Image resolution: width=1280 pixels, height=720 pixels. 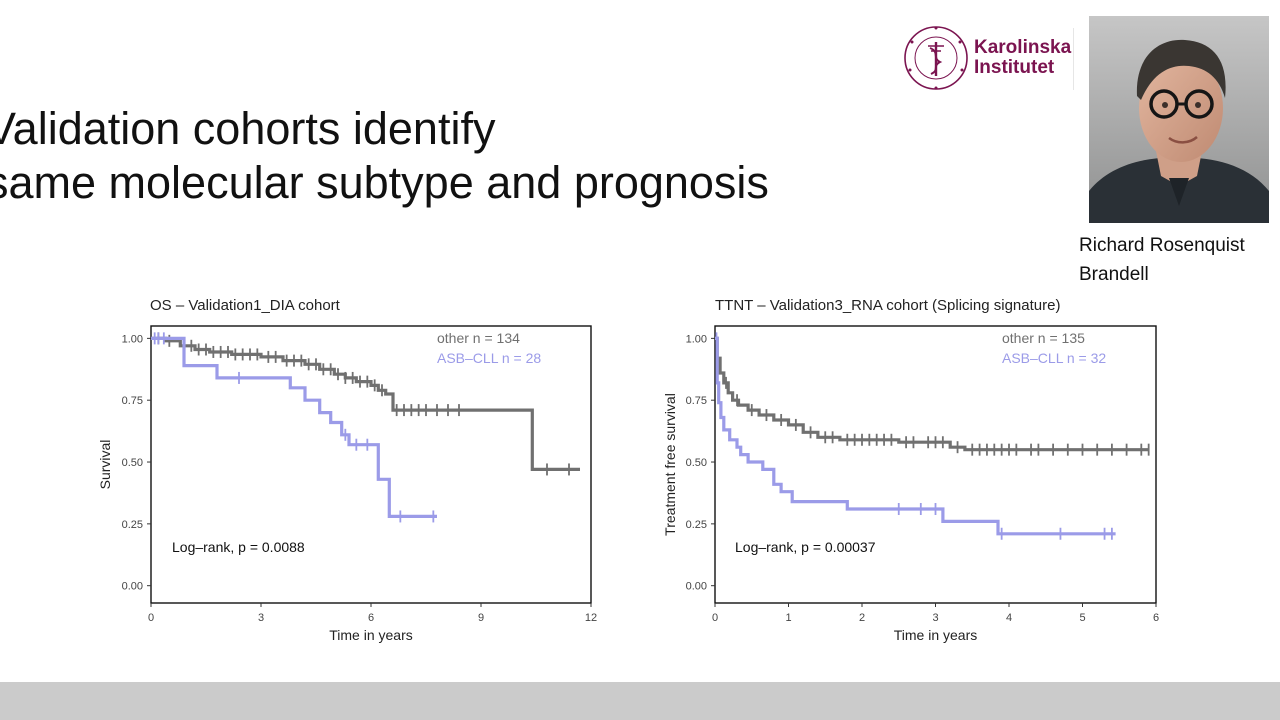 What do you see at coordinates (238, 547) in the screenshot?
I see `logrank-annotation: Log–rank, p = 0.0088` at bounding box center [238, 547].